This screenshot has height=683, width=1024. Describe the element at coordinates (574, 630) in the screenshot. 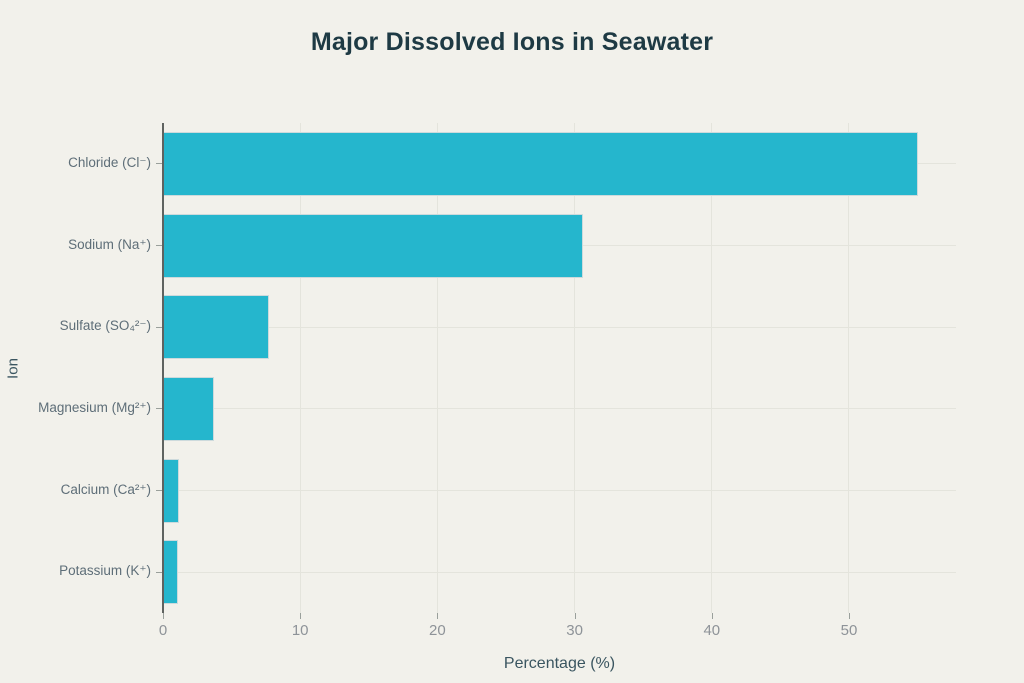

I see `x-tick-label: 30` at that location.